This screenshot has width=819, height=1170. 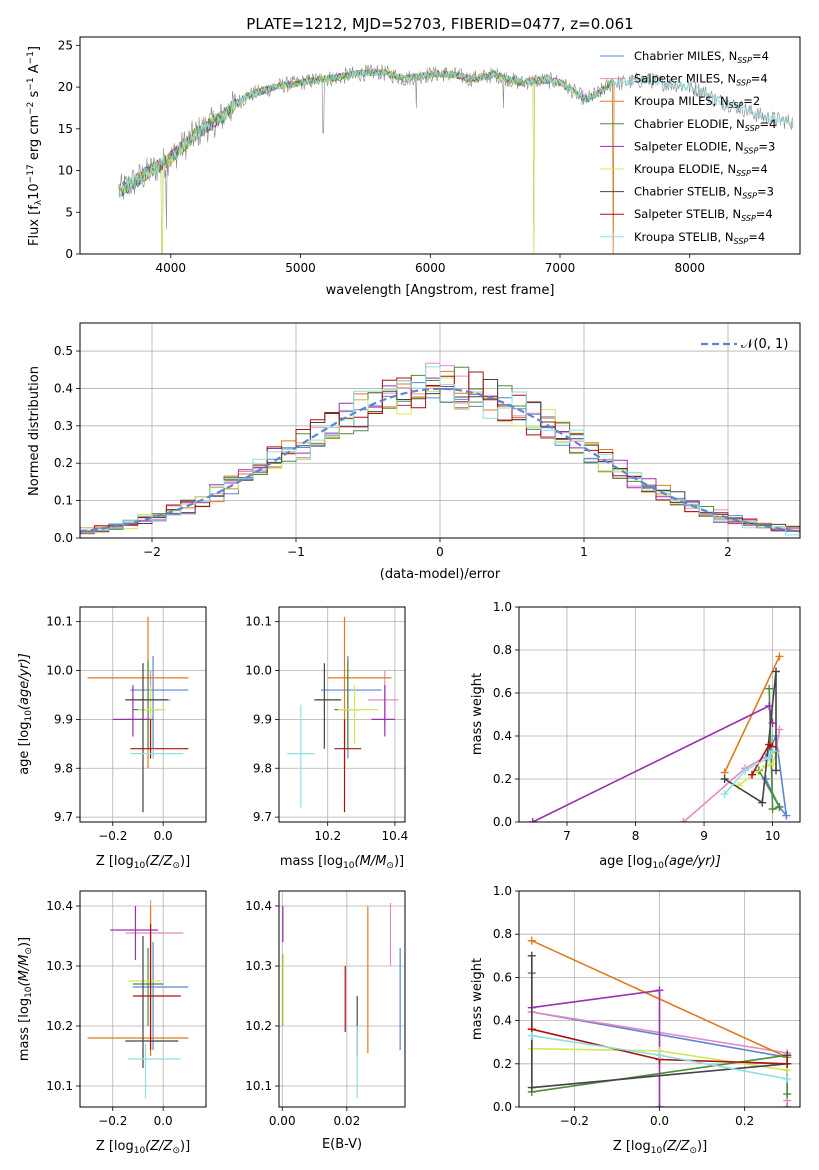 What do you see at coordinates (704, 836) in the screenshot?
I see `x-tick-label: 9` at bounding box center [704, 836].